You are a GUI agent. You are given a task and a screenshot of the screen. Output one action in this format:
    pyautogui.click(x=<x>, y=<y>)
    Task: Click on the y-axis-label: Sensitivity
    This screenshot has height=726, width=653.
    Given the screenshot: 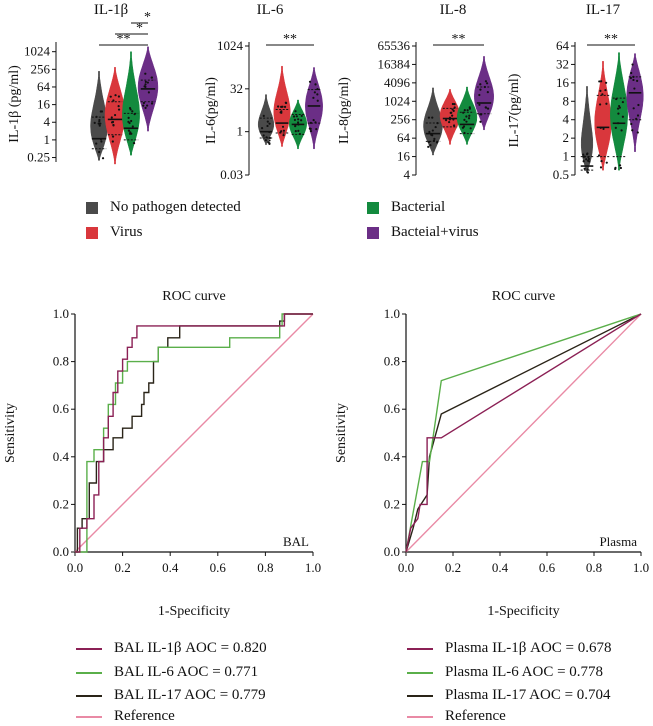 What is the action you would take?
    pyautogui.click(x=341, y=433)
    